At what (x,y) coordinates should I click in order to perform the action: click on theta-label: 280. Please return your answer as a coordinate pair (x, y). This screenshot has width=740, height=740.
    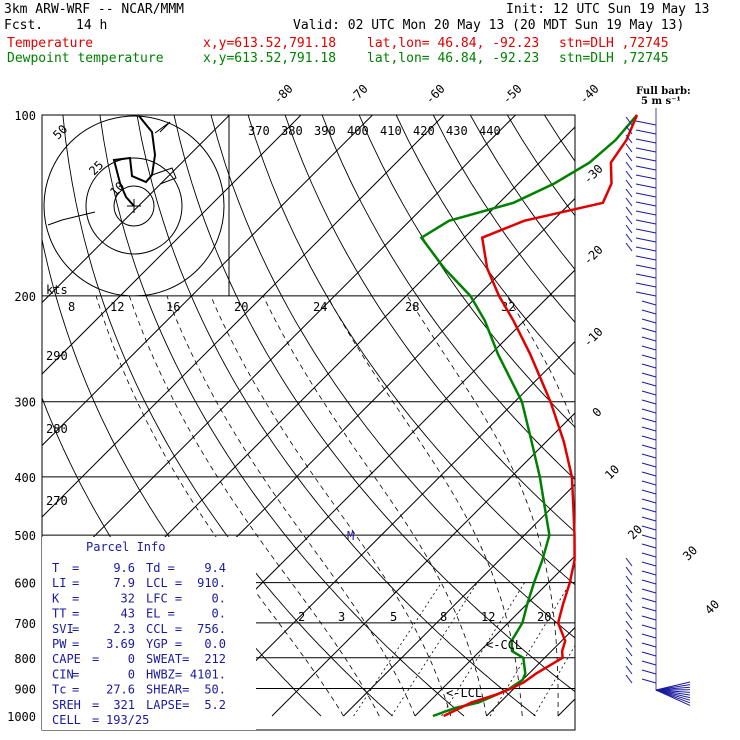
    Looking at the image, I should click on (57, 429).